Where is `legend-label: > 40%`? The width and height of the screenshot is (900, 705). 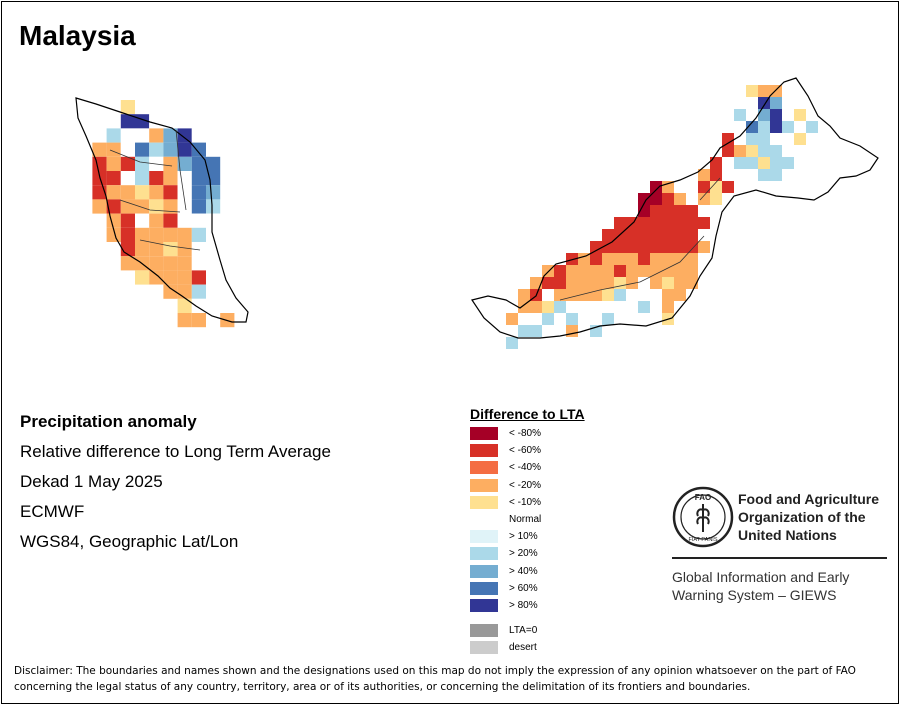 legend-label: > 40% is located at coordinates (523, 571).